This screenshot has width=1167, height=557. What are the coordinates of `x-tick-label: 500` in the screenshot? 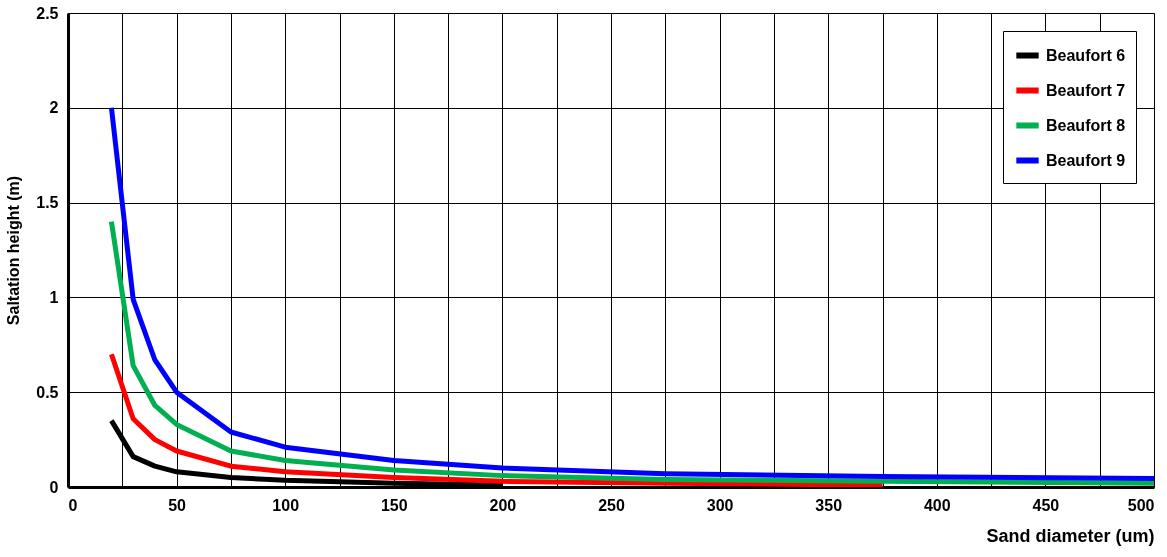 It's located at (1141, 505).